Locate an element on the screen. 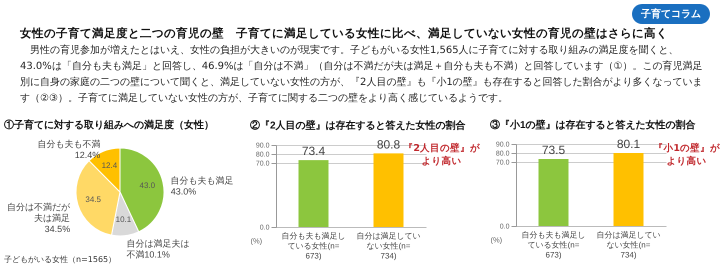  text: 子どもがいる女性（n=1565） is located at coordinates (60, 259).